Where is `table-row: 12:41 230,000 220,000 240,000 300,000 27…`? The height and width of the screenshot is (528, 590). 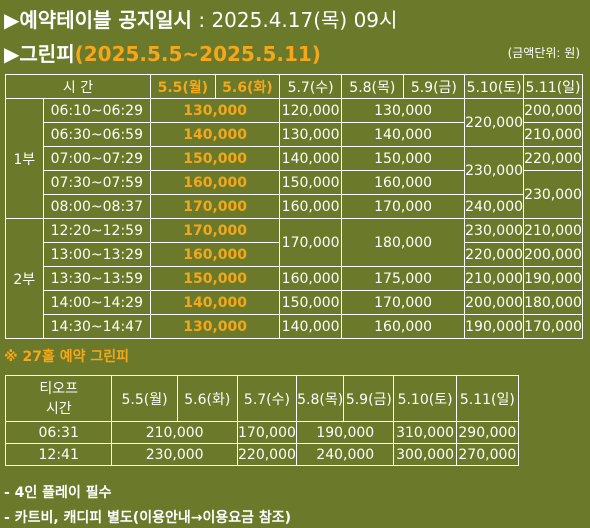
table-row: 12:41 230,000 220,000 240,000 300,000 27… is located at coordinates (262, 454).